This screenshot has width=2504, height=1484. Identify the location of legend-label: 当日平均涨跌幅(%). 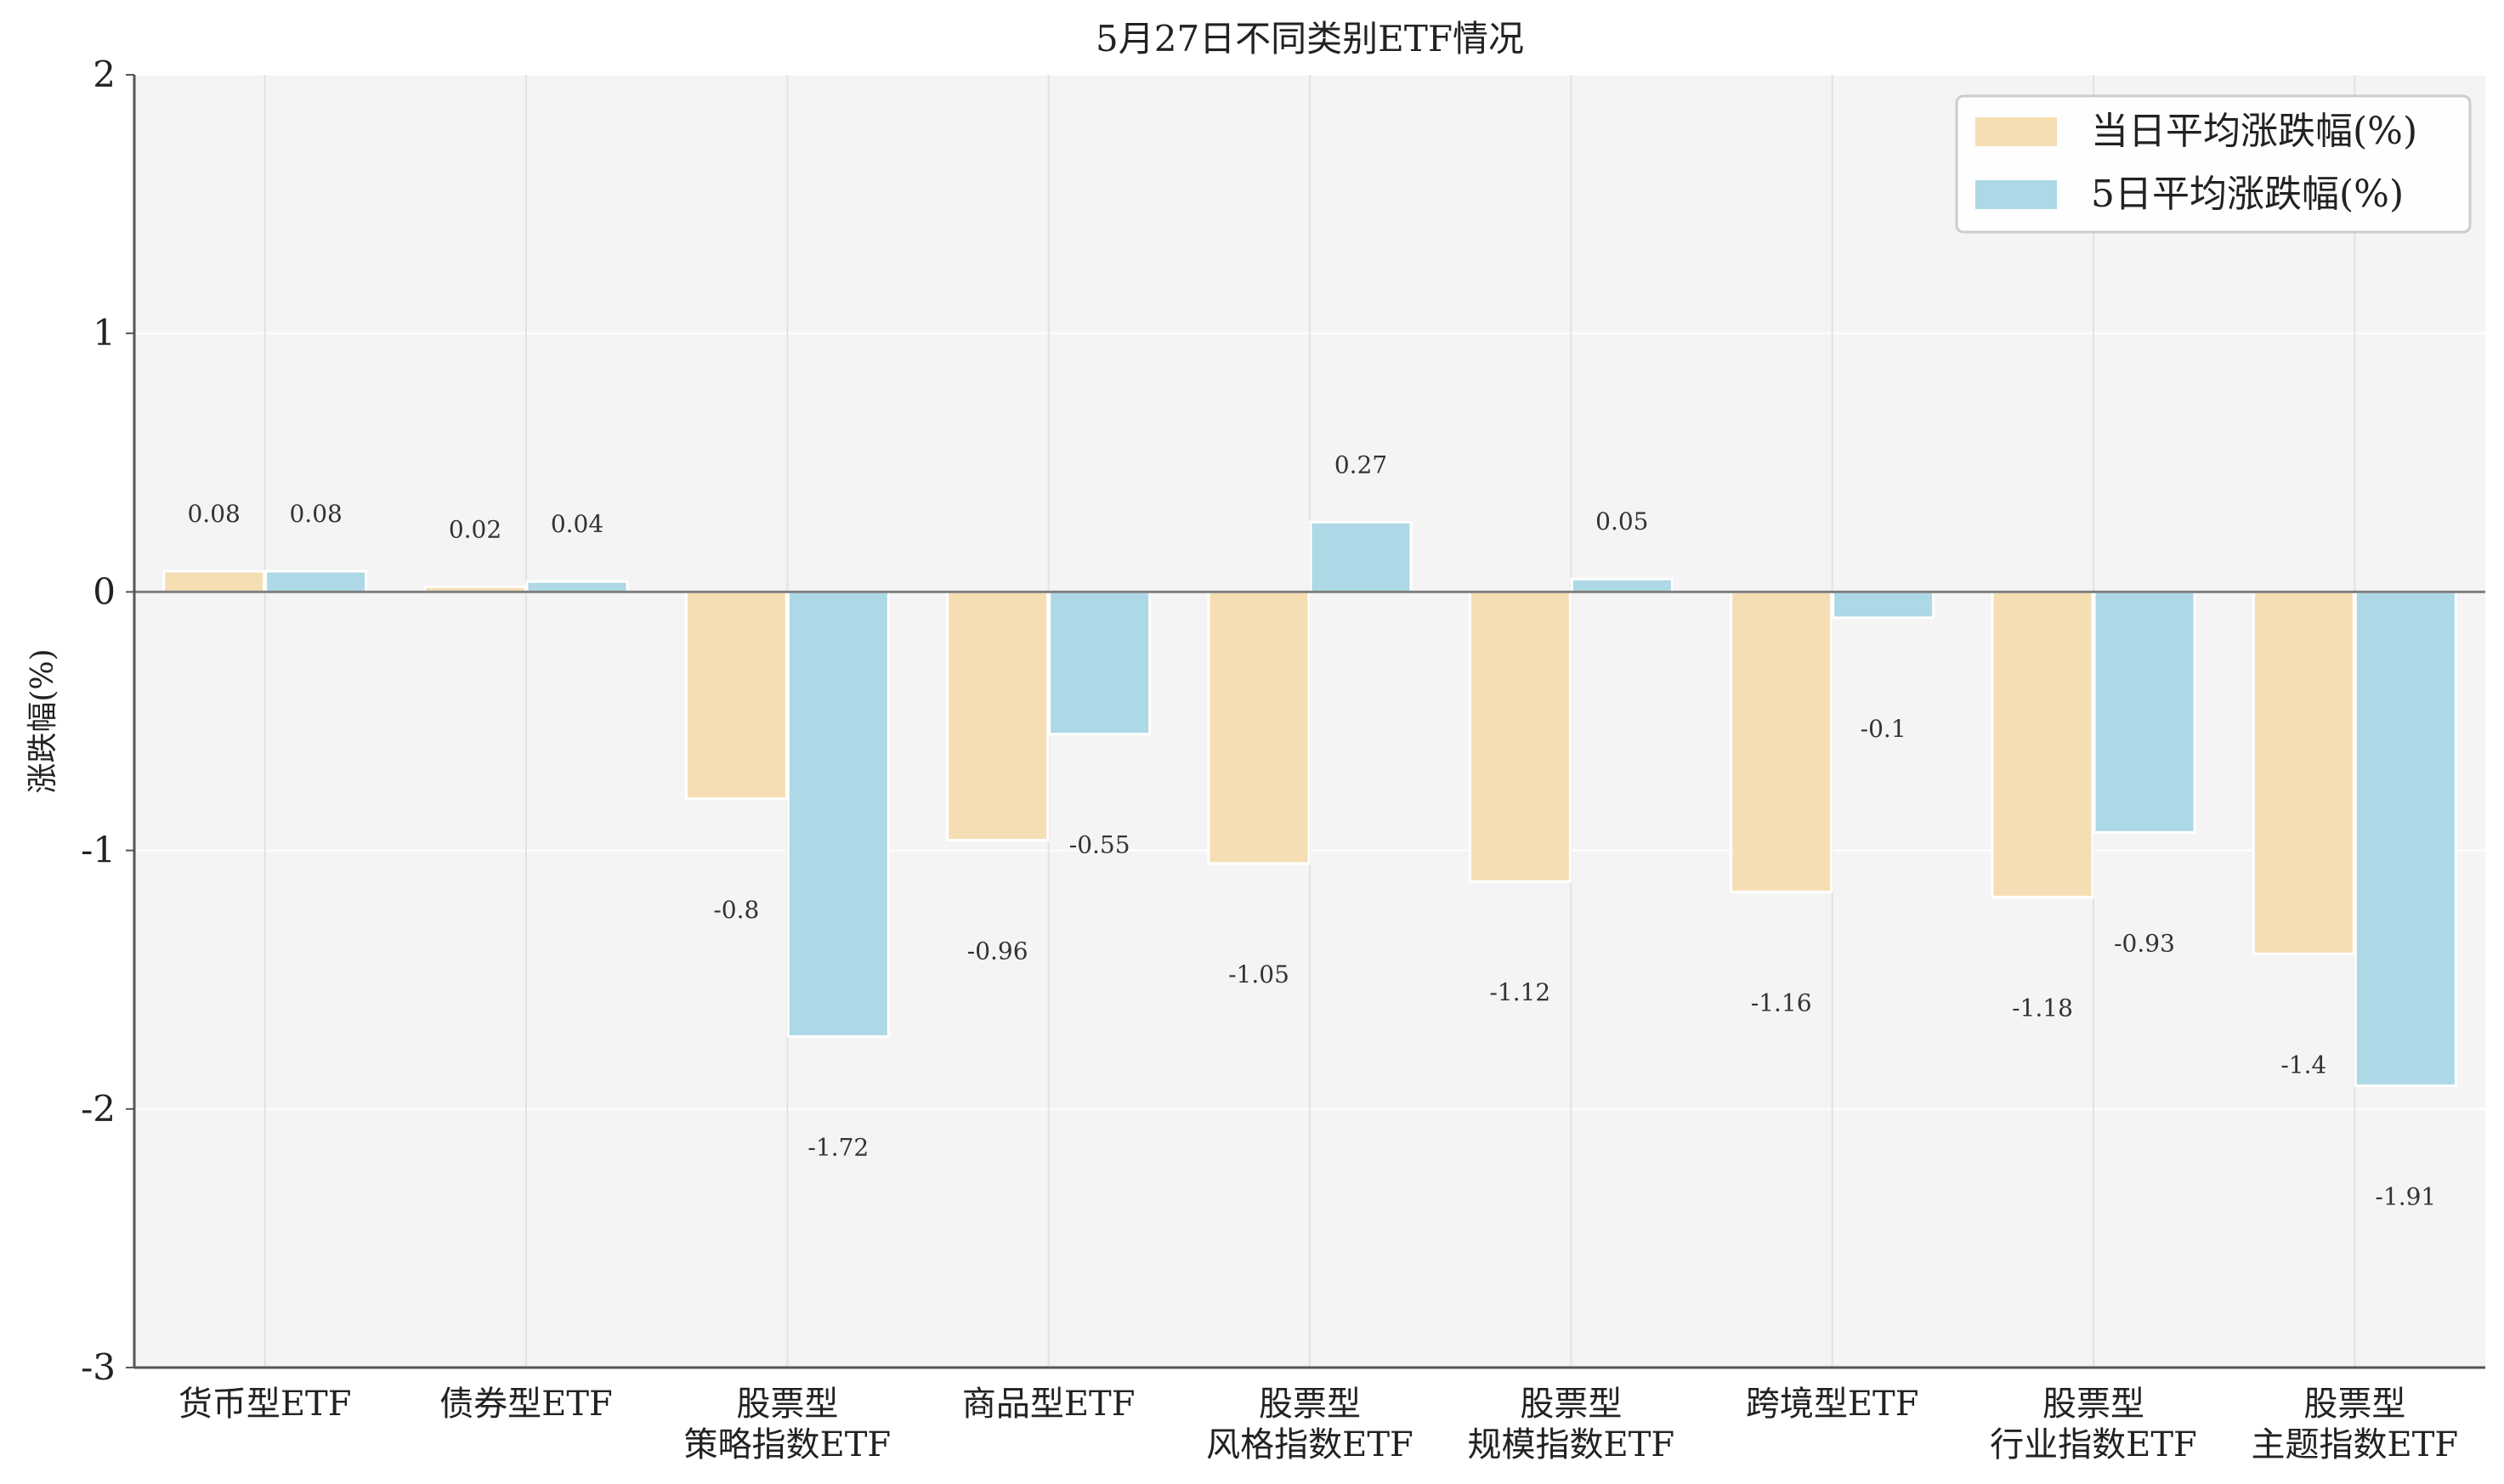
(2254, 131).